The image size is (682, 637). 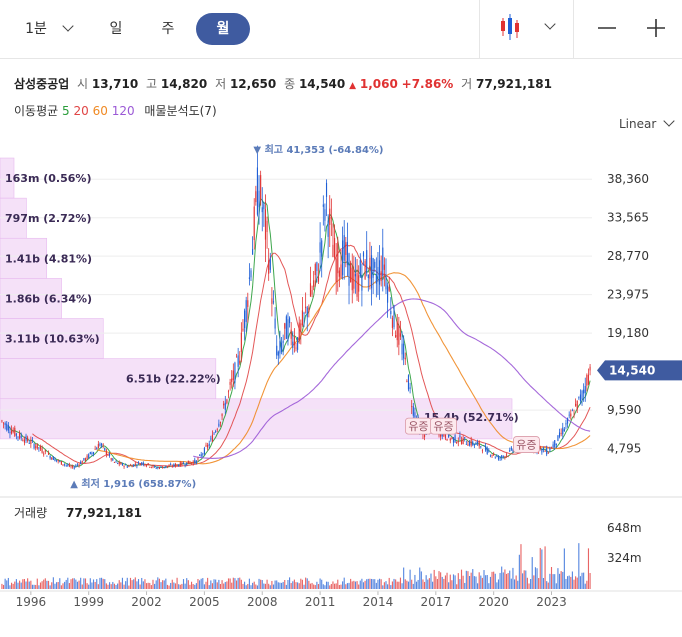 What do you see at coordinates (647, 123) in the screenshot?
I see `scale-selector: Linear` at bounding box center [647, 123].